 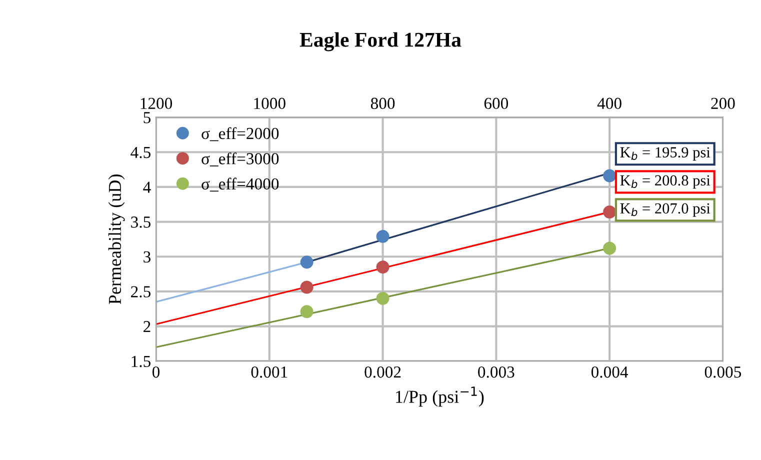 What do you see at coordinates (723, 372) in the screenshot?
I see `x-tick-label: 0.005` at bounding box center [723, 372].